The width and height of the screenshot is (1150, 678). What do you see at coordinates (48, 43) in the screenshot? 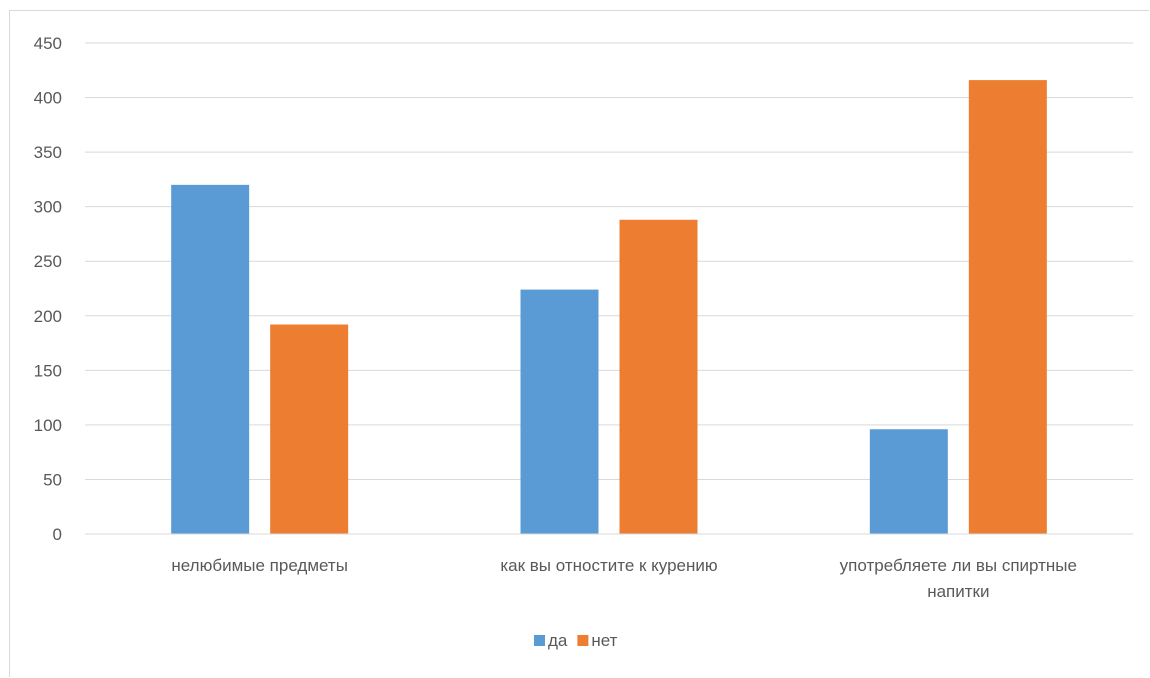
I see `y-tick-label: 450` at bounding box center [48, 43].